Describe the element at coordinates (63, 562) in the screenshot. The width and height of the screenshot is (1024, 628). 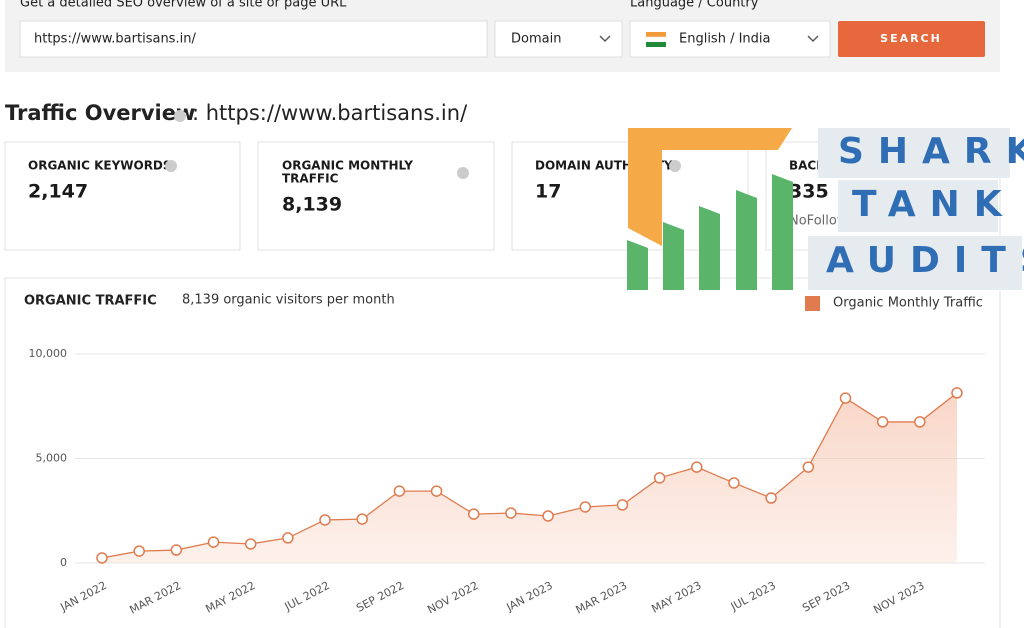
I see `y-tick-label: 0` at that location.